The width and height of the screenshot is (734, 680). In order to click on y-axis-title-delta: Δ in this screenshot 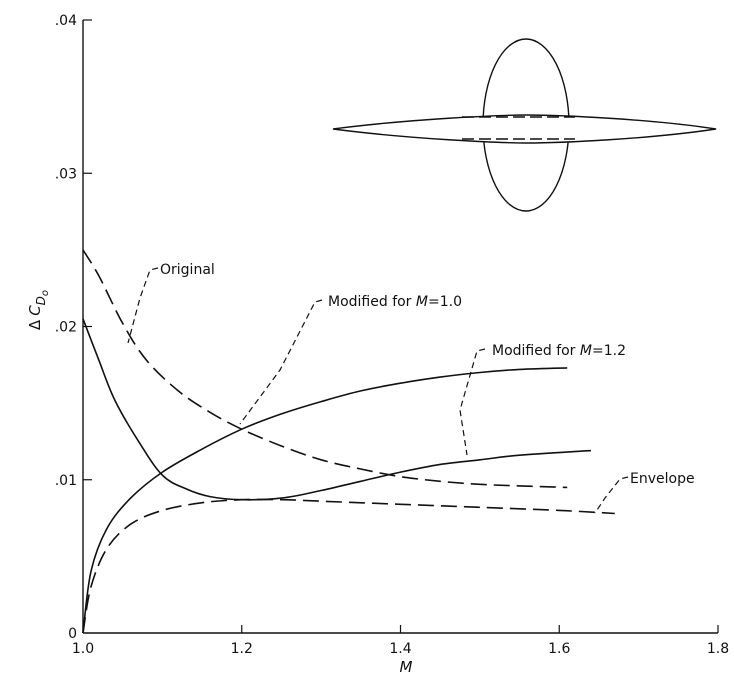, I will do `click(35, 324)`.